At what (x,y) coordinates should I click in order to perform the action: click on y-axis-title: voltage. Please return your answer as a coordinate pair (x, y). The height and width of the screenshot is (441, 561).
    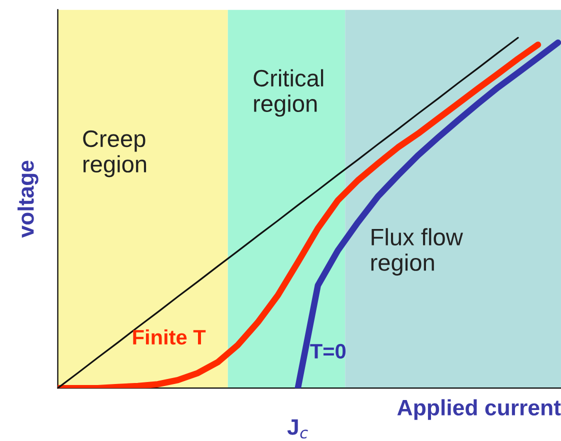
    Looking at the image, I should click on (28, 199).